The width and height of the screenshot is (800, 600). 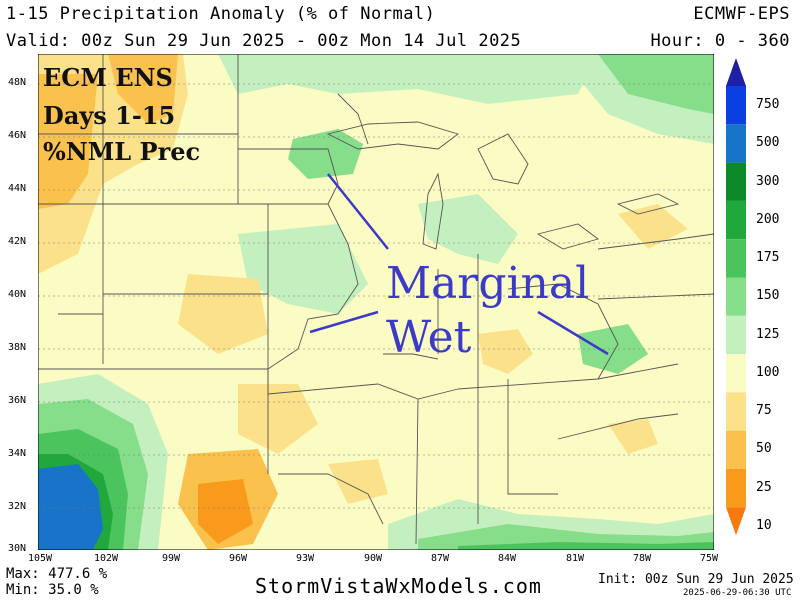 I want to click on legend-label: 100, so click(x=767, y=372).